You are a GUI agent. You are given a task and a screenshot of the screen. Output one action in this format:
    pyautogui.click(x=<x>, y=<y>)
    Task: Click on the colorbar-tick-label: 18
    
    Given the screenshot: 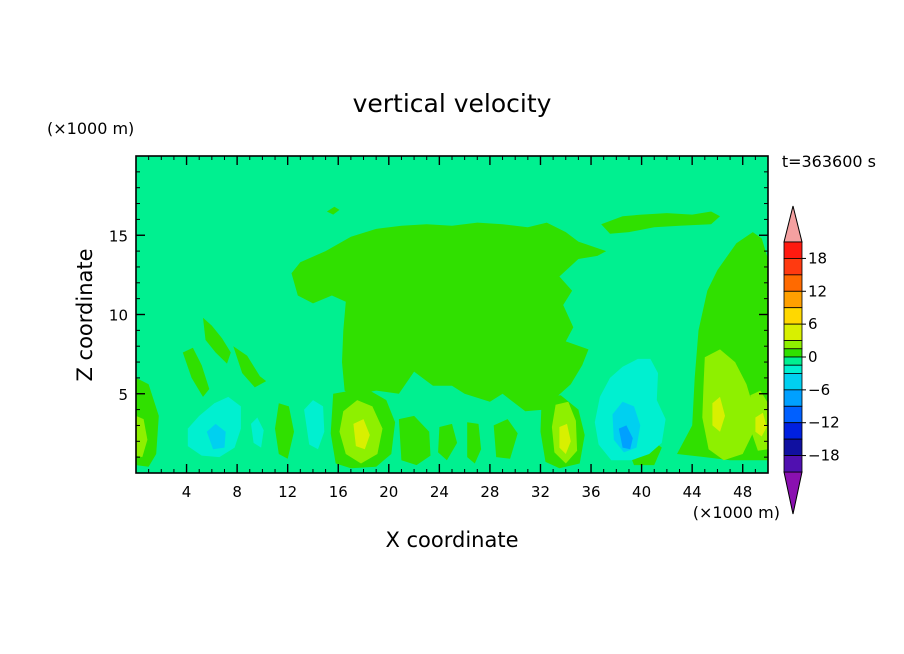 What is the action you would take?
    pyautogui.click(x=817, y=258)
    